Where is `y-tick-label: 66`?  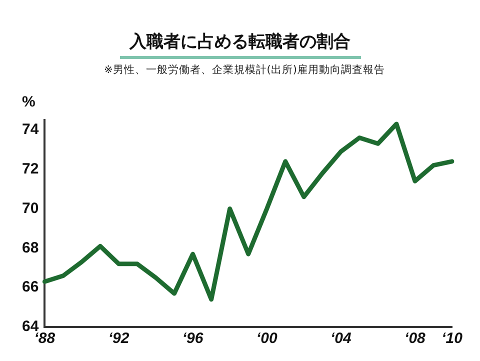 y-tick-label: 66 is located at coordinates (30, 287).